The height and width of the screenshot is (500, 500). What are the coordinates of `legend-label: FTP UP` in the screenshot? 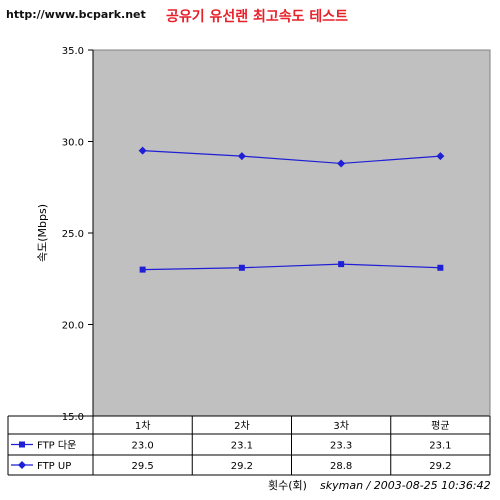 It's located at (54, 466).